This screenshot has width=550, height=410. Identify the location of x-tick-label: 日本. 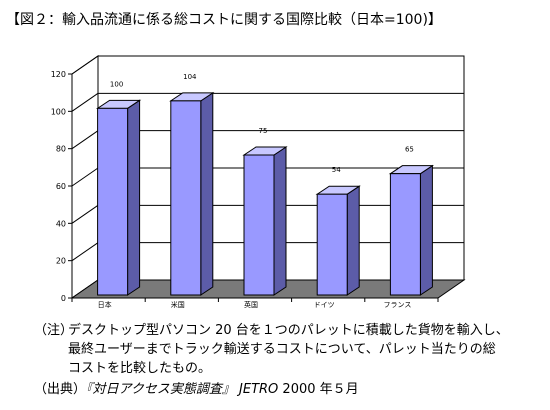
(105, 304).